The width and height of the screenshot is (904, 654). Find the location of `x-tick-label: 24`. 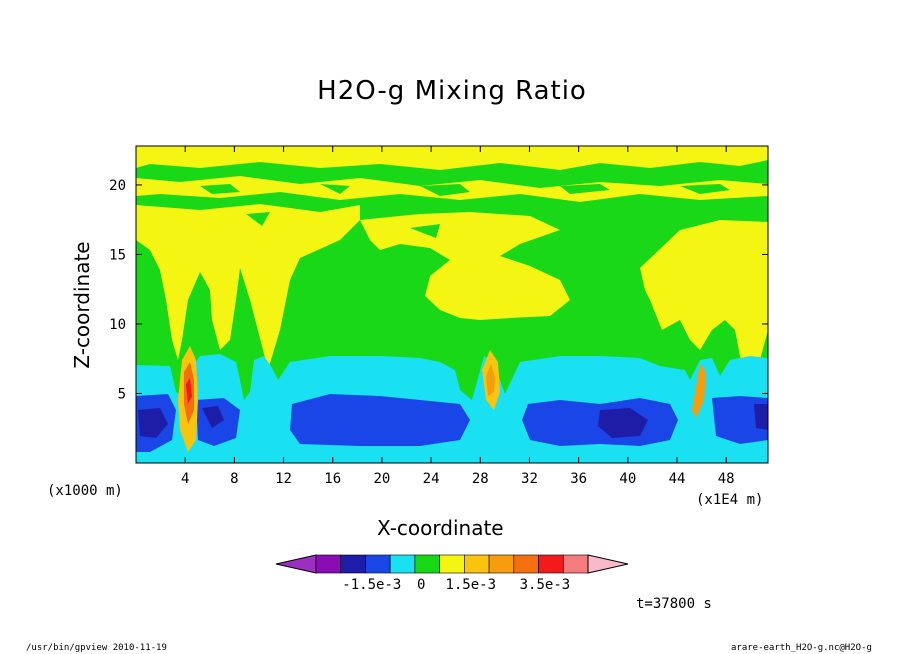

x-tick-label: 24 is located at coordinates (431, 479).